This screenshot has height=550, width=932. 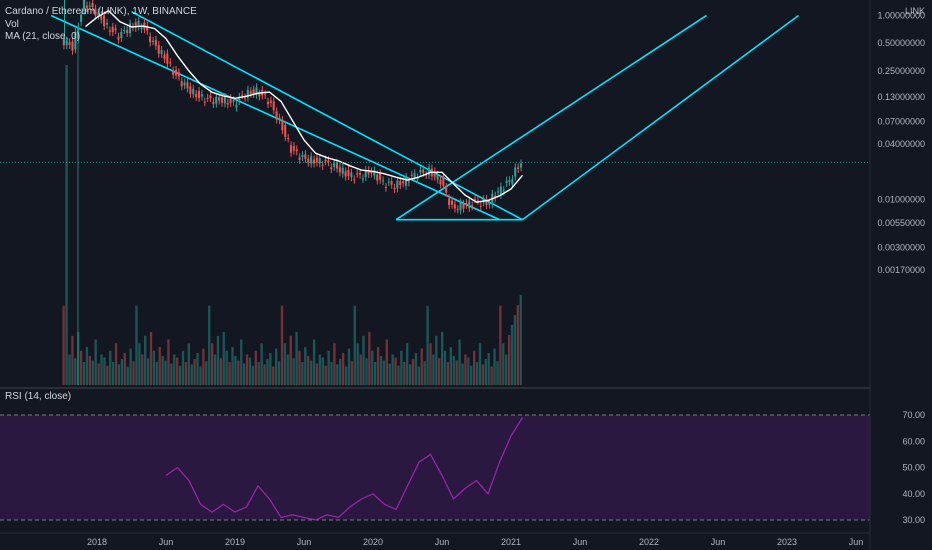 I want to click on price-tick-label-9: 0.07000000, so click(x=901, y=122).